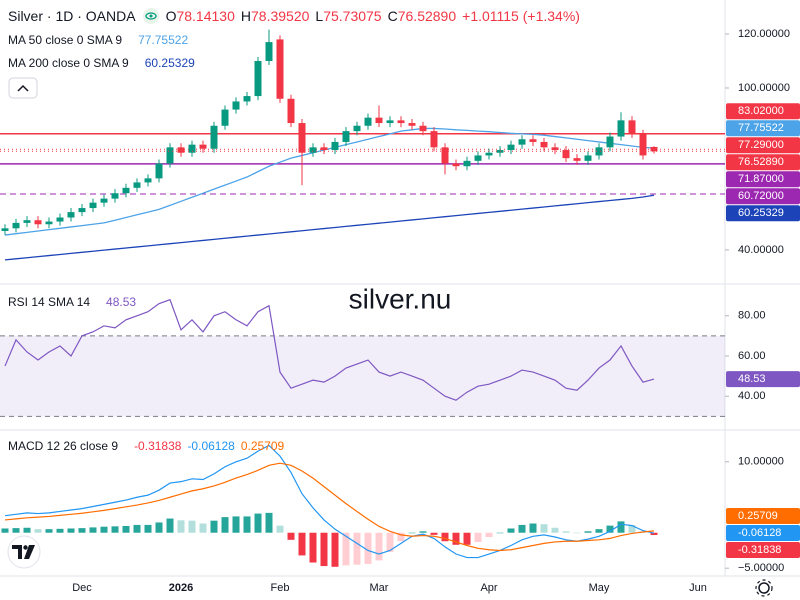 The height and width of the screenshot is (600, 800). What do you see at coordinates (761, 568) in the screenshot?
I see `y-tick-label: −5.00000` at bounding box center [761, 568].